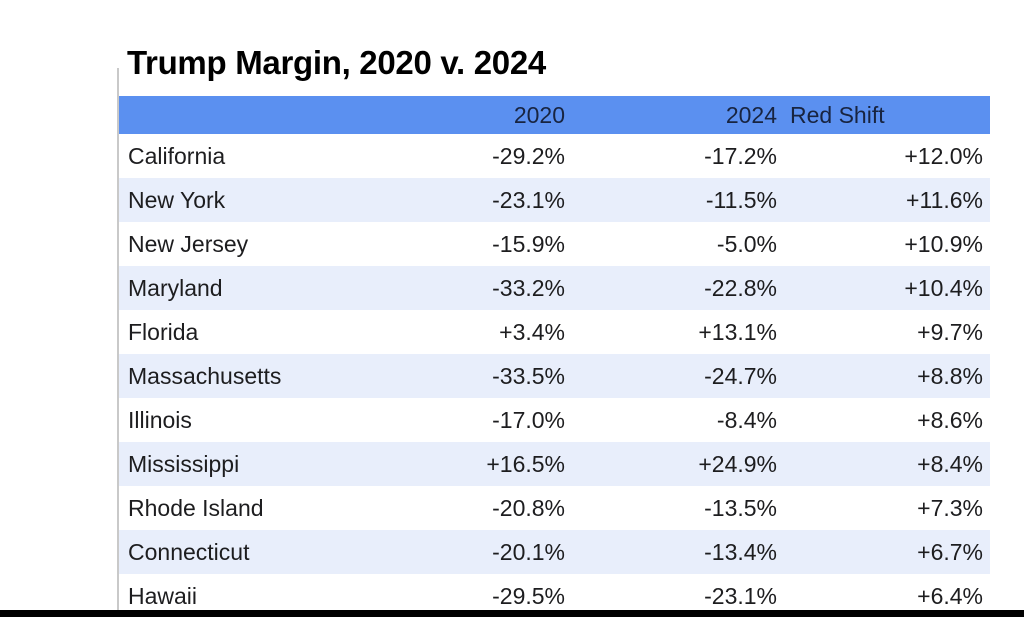 The width and height of the screenshot is (1024, 618). I want to click on value-cell: +6.4%, so click(950, 595).